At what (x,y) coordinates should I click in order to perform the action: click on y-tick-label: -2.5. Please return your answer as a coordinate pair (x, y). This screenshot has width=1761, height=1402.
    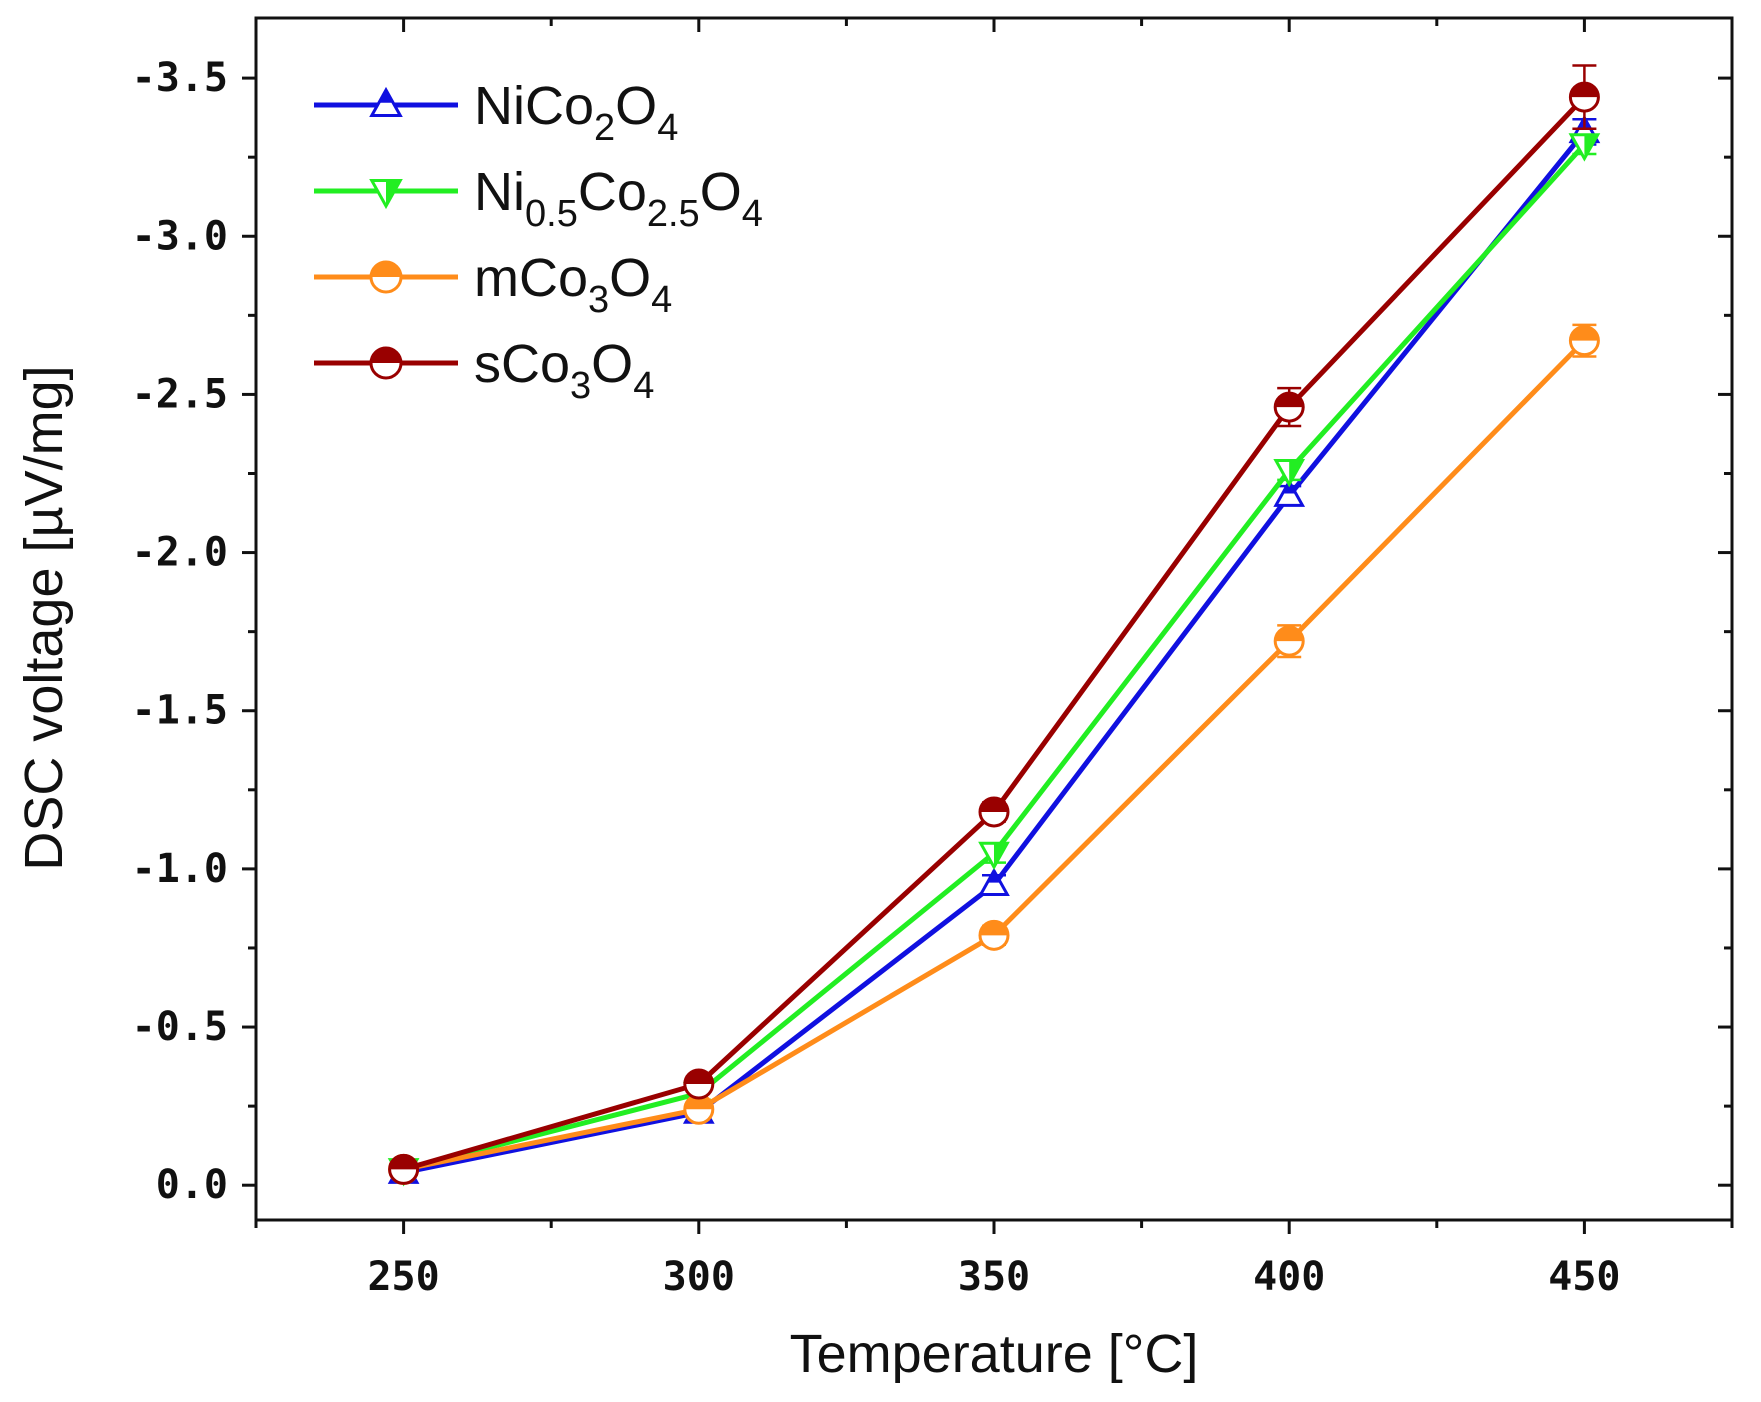
    Looking at the image, I should click on (180, 394).